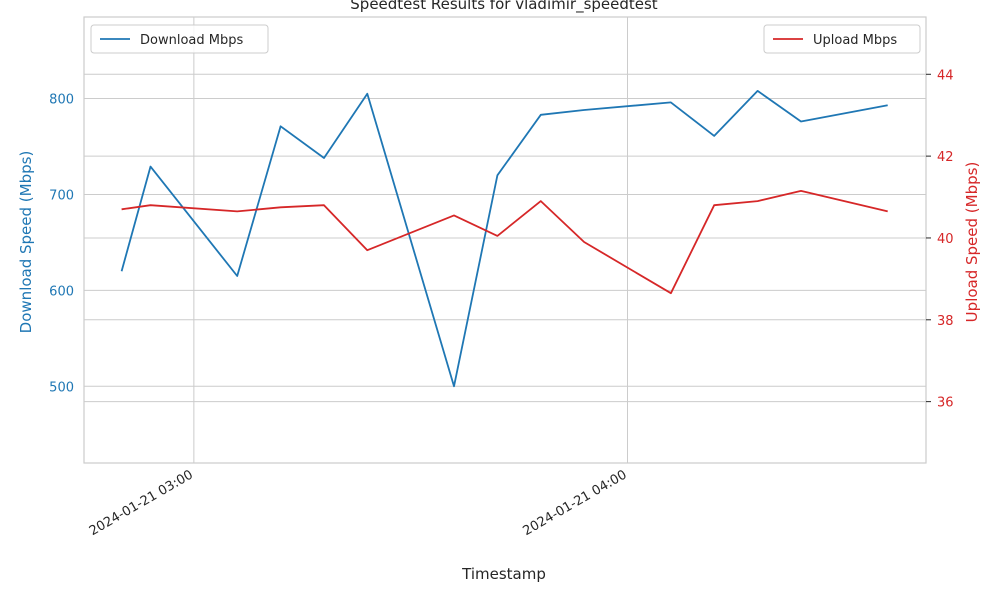 The width and height of the screenshot is (1000, 600). I want to click on right-y-axis-label: Upload Speed (Mbps), so click(972, 242).